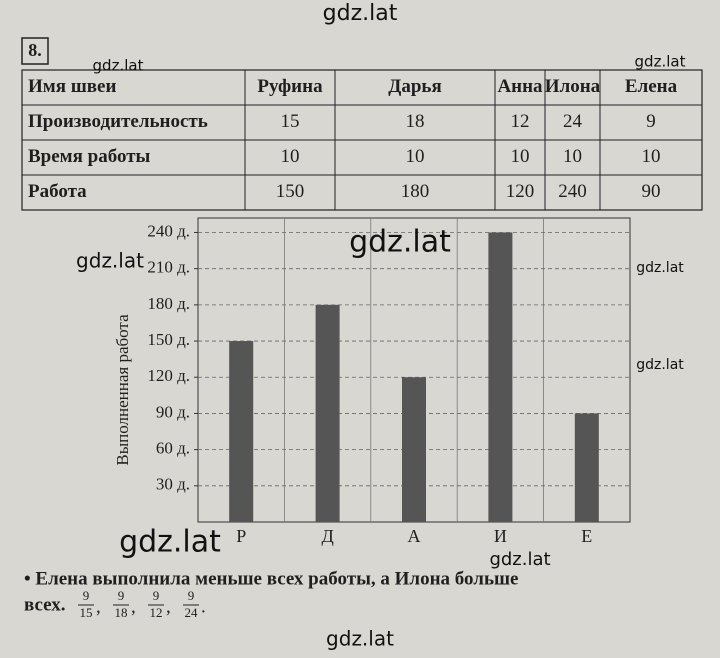  What do you see at coordinates (122, 390) in the screenshot?
I see `y-axis-label: Выполненная работа` at bounding box center [122, 390].